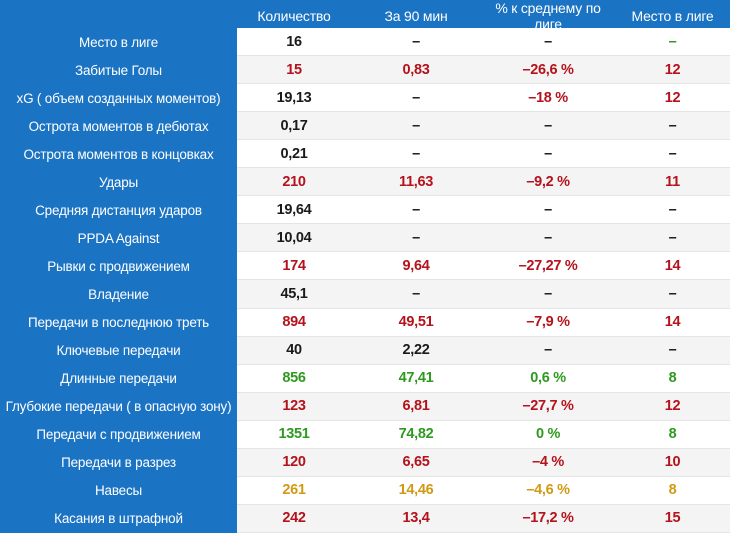  I want to click on header-pct-league-avg: % к среднему по лиге, so click(548, 16).